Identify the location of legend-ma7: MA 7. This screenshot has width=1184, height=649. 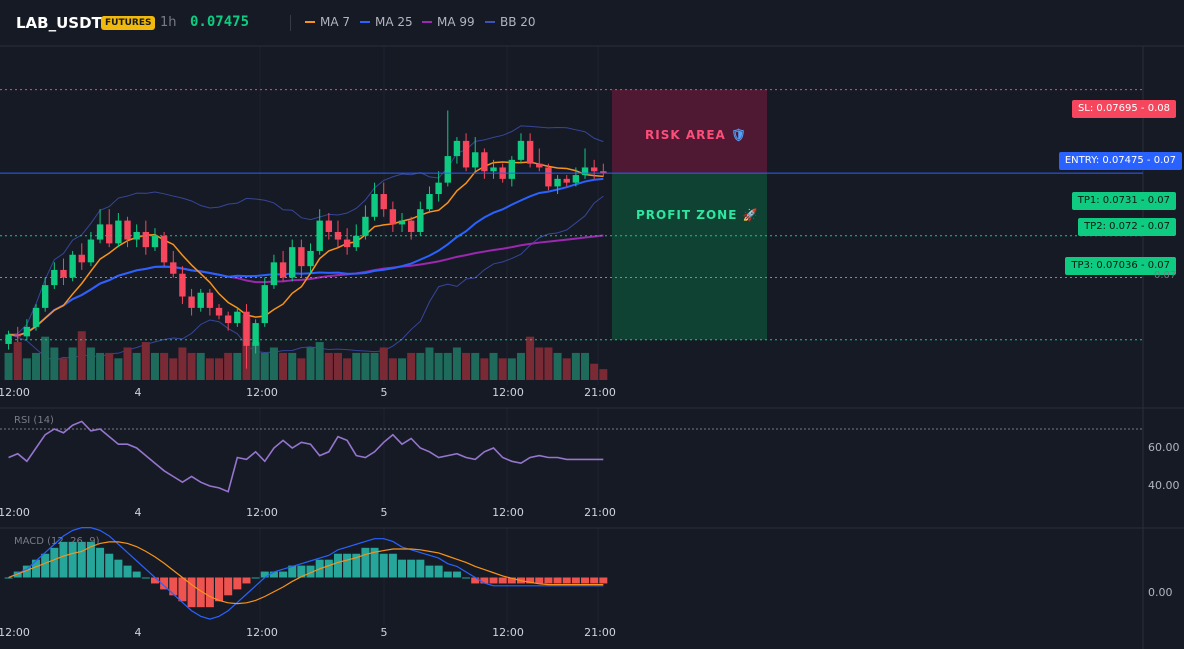
(327, 22).